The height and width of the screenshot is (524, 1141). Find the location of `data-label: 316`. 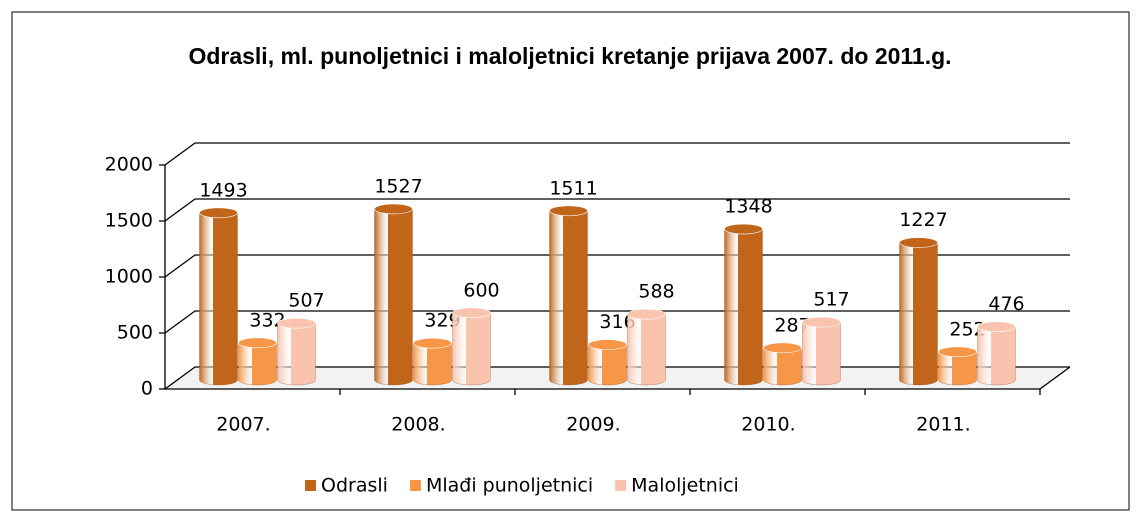

data-label: 316 is located at coordinates (617, 322).